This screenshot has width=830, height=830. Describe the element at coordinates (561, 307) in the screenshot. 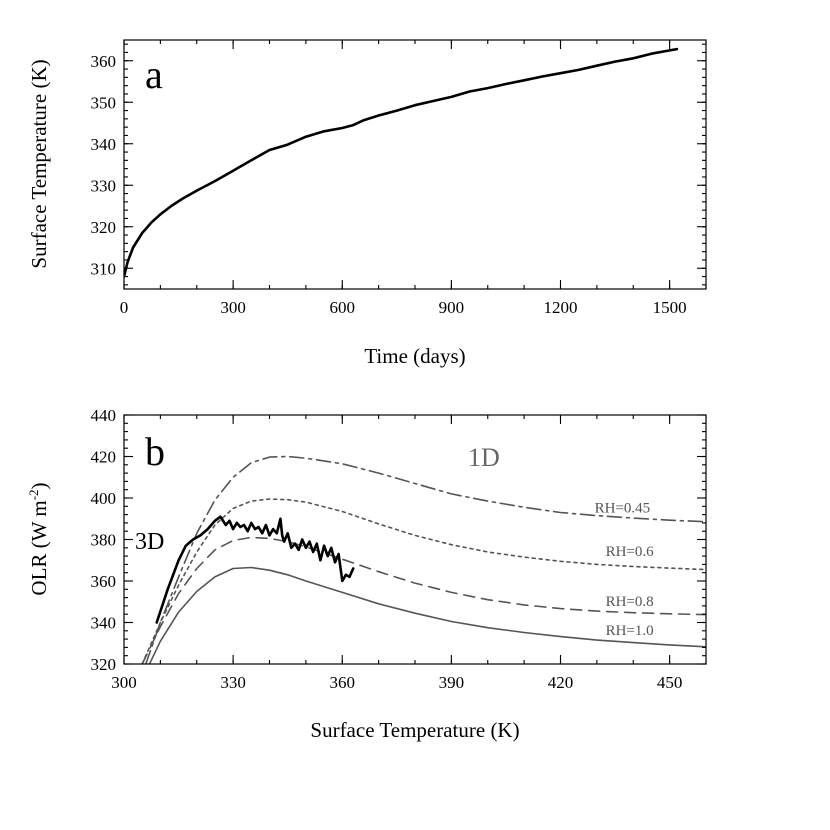

I see `panel-a-x-tick-label: 1200` at that location.